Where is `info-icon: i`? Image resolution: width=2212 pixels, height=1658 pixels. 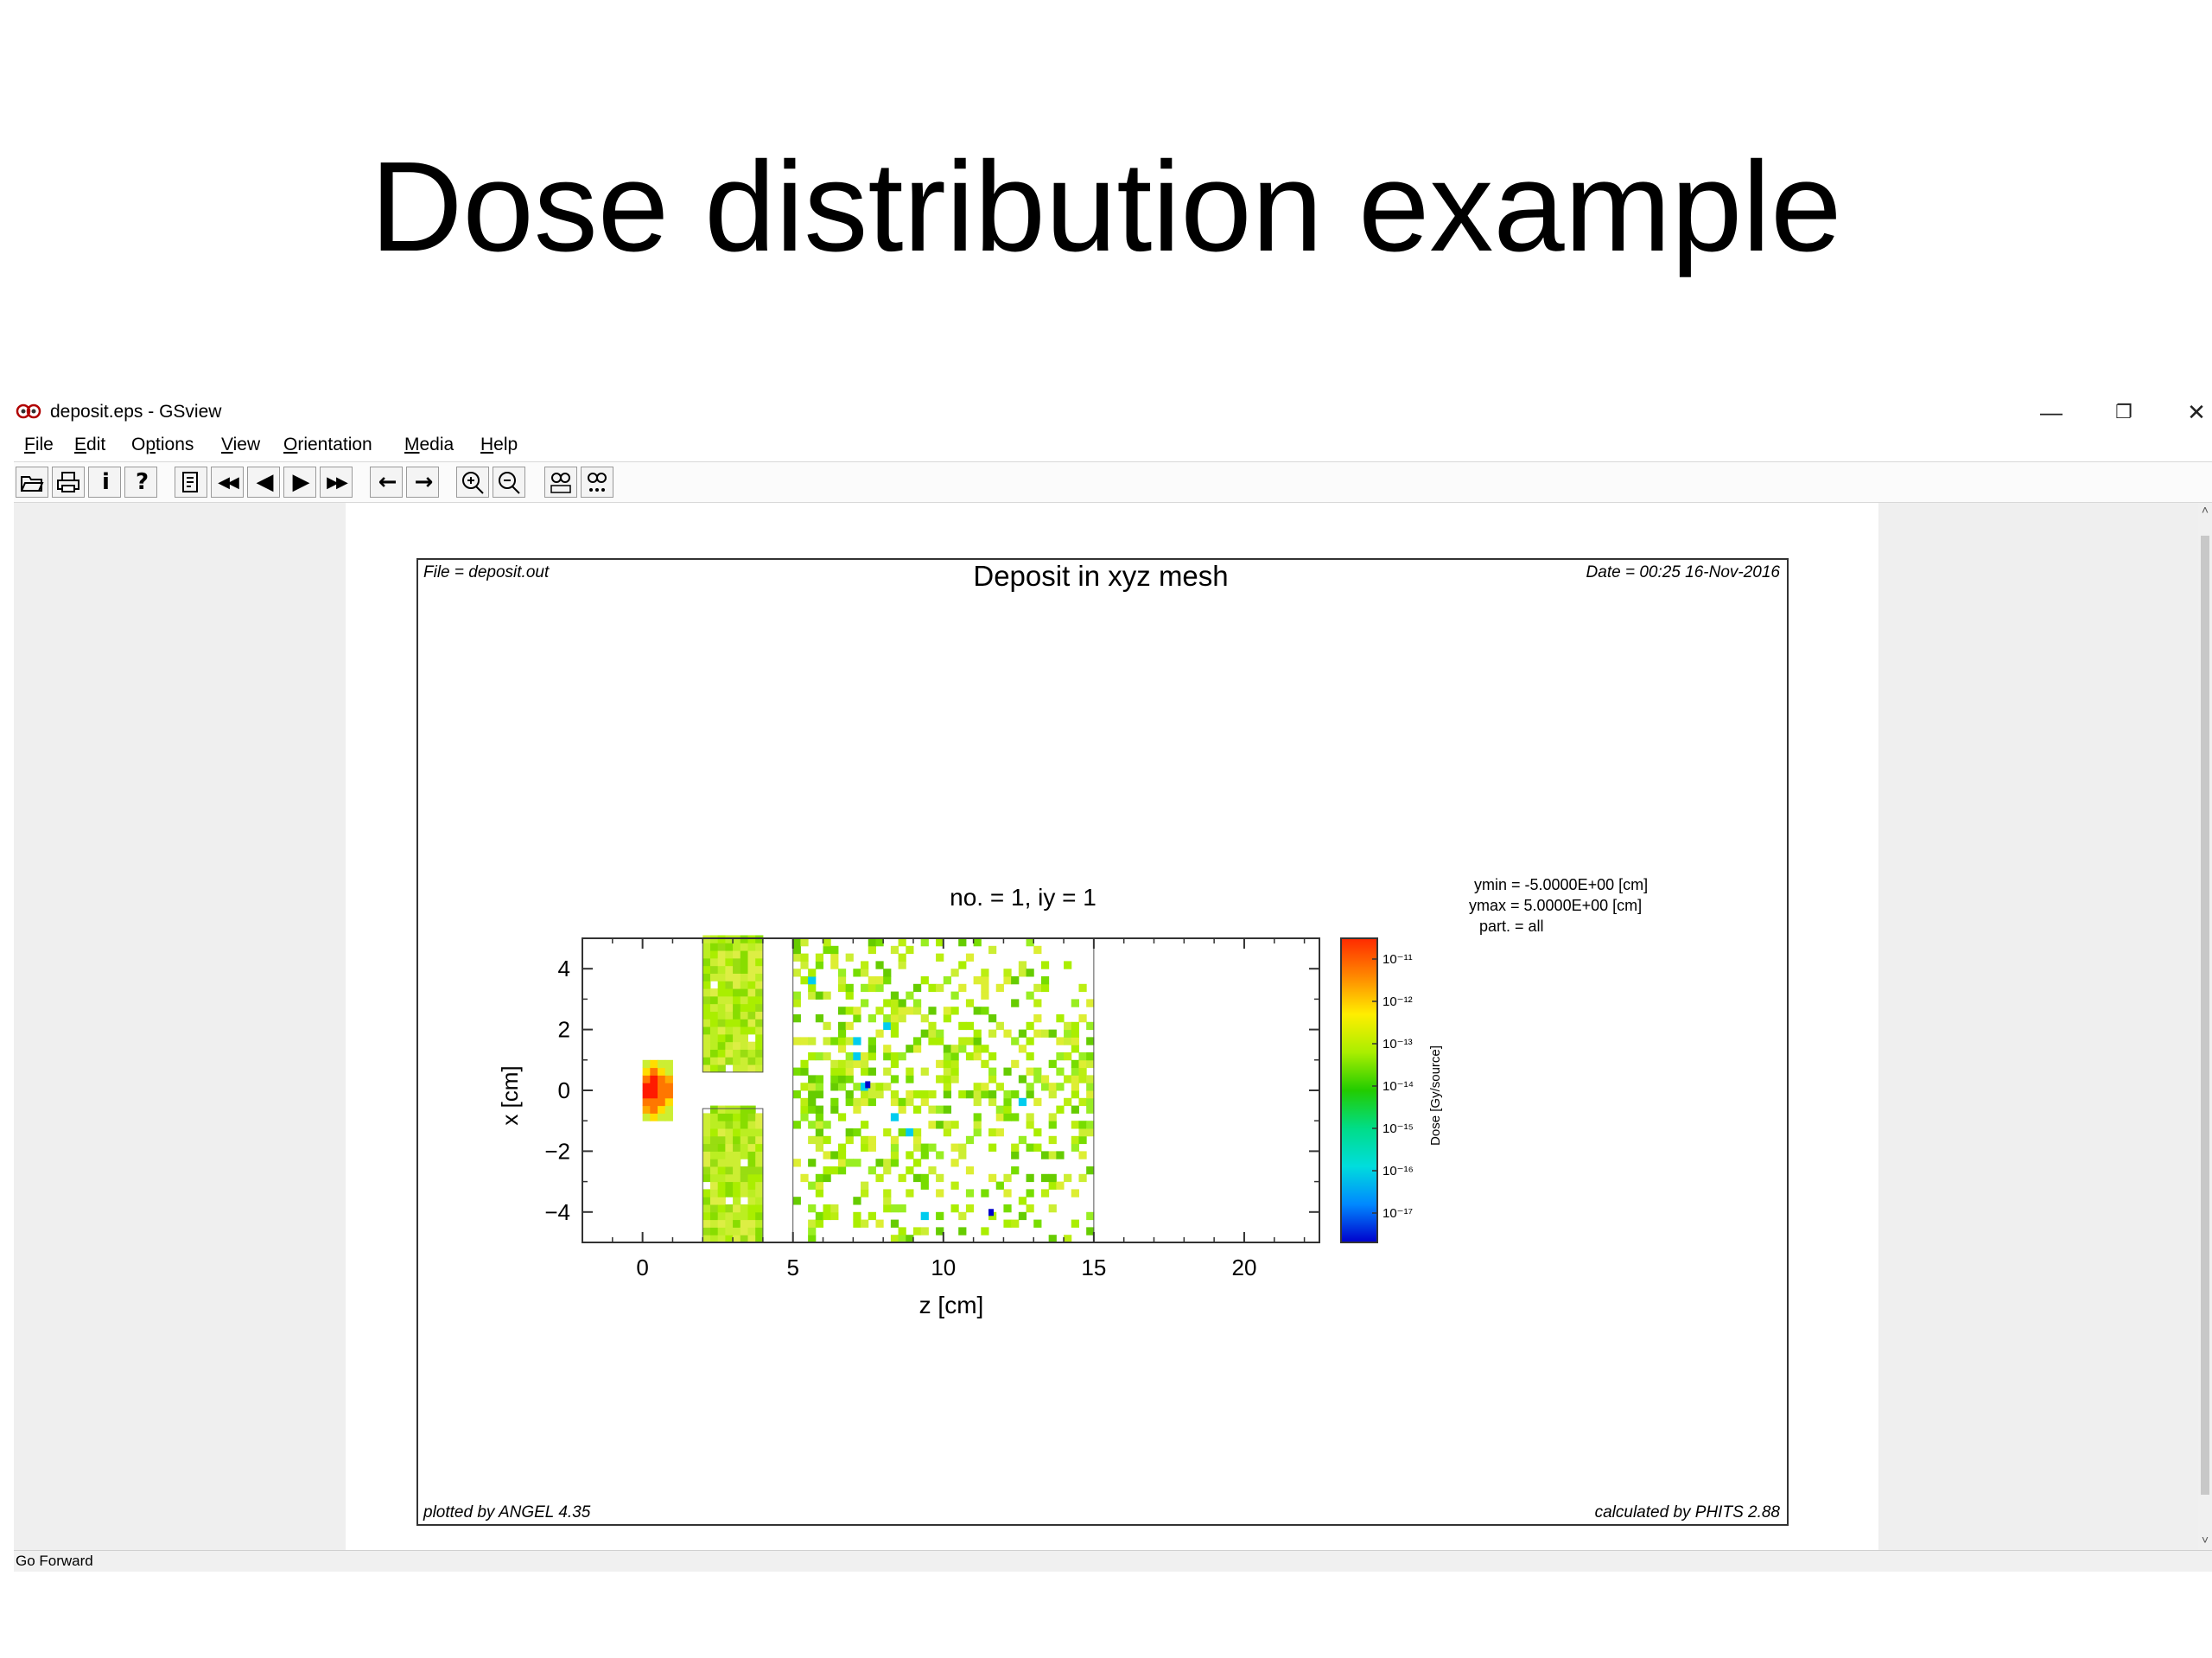
info-icon: i is located at coordinates (106, 482).